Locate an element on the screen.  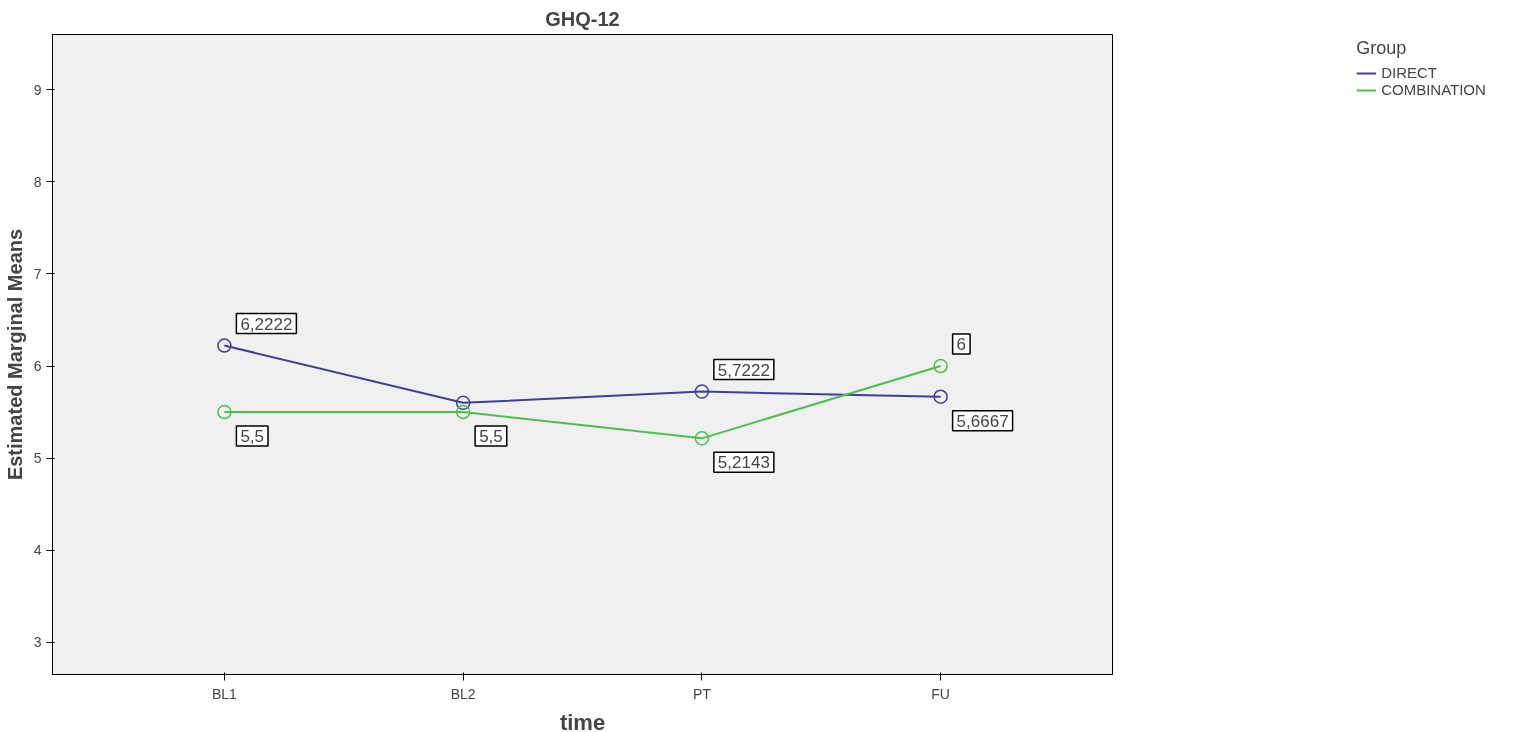
legend-title: Group is located at coordinates (1382, 48).